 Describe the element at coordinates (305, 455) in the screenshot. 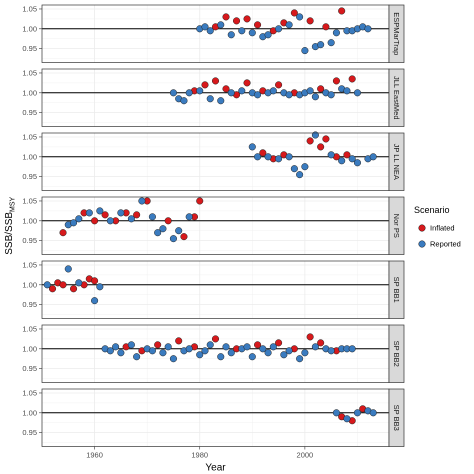

I see `x-tick-label: 2000` at that location.